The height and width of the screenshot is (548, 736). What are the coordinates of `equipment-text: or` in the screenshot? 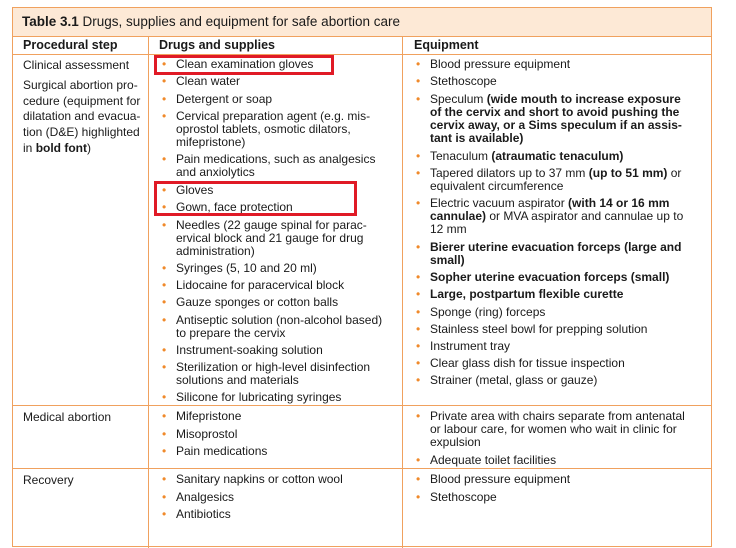 It's located at (674, 173).